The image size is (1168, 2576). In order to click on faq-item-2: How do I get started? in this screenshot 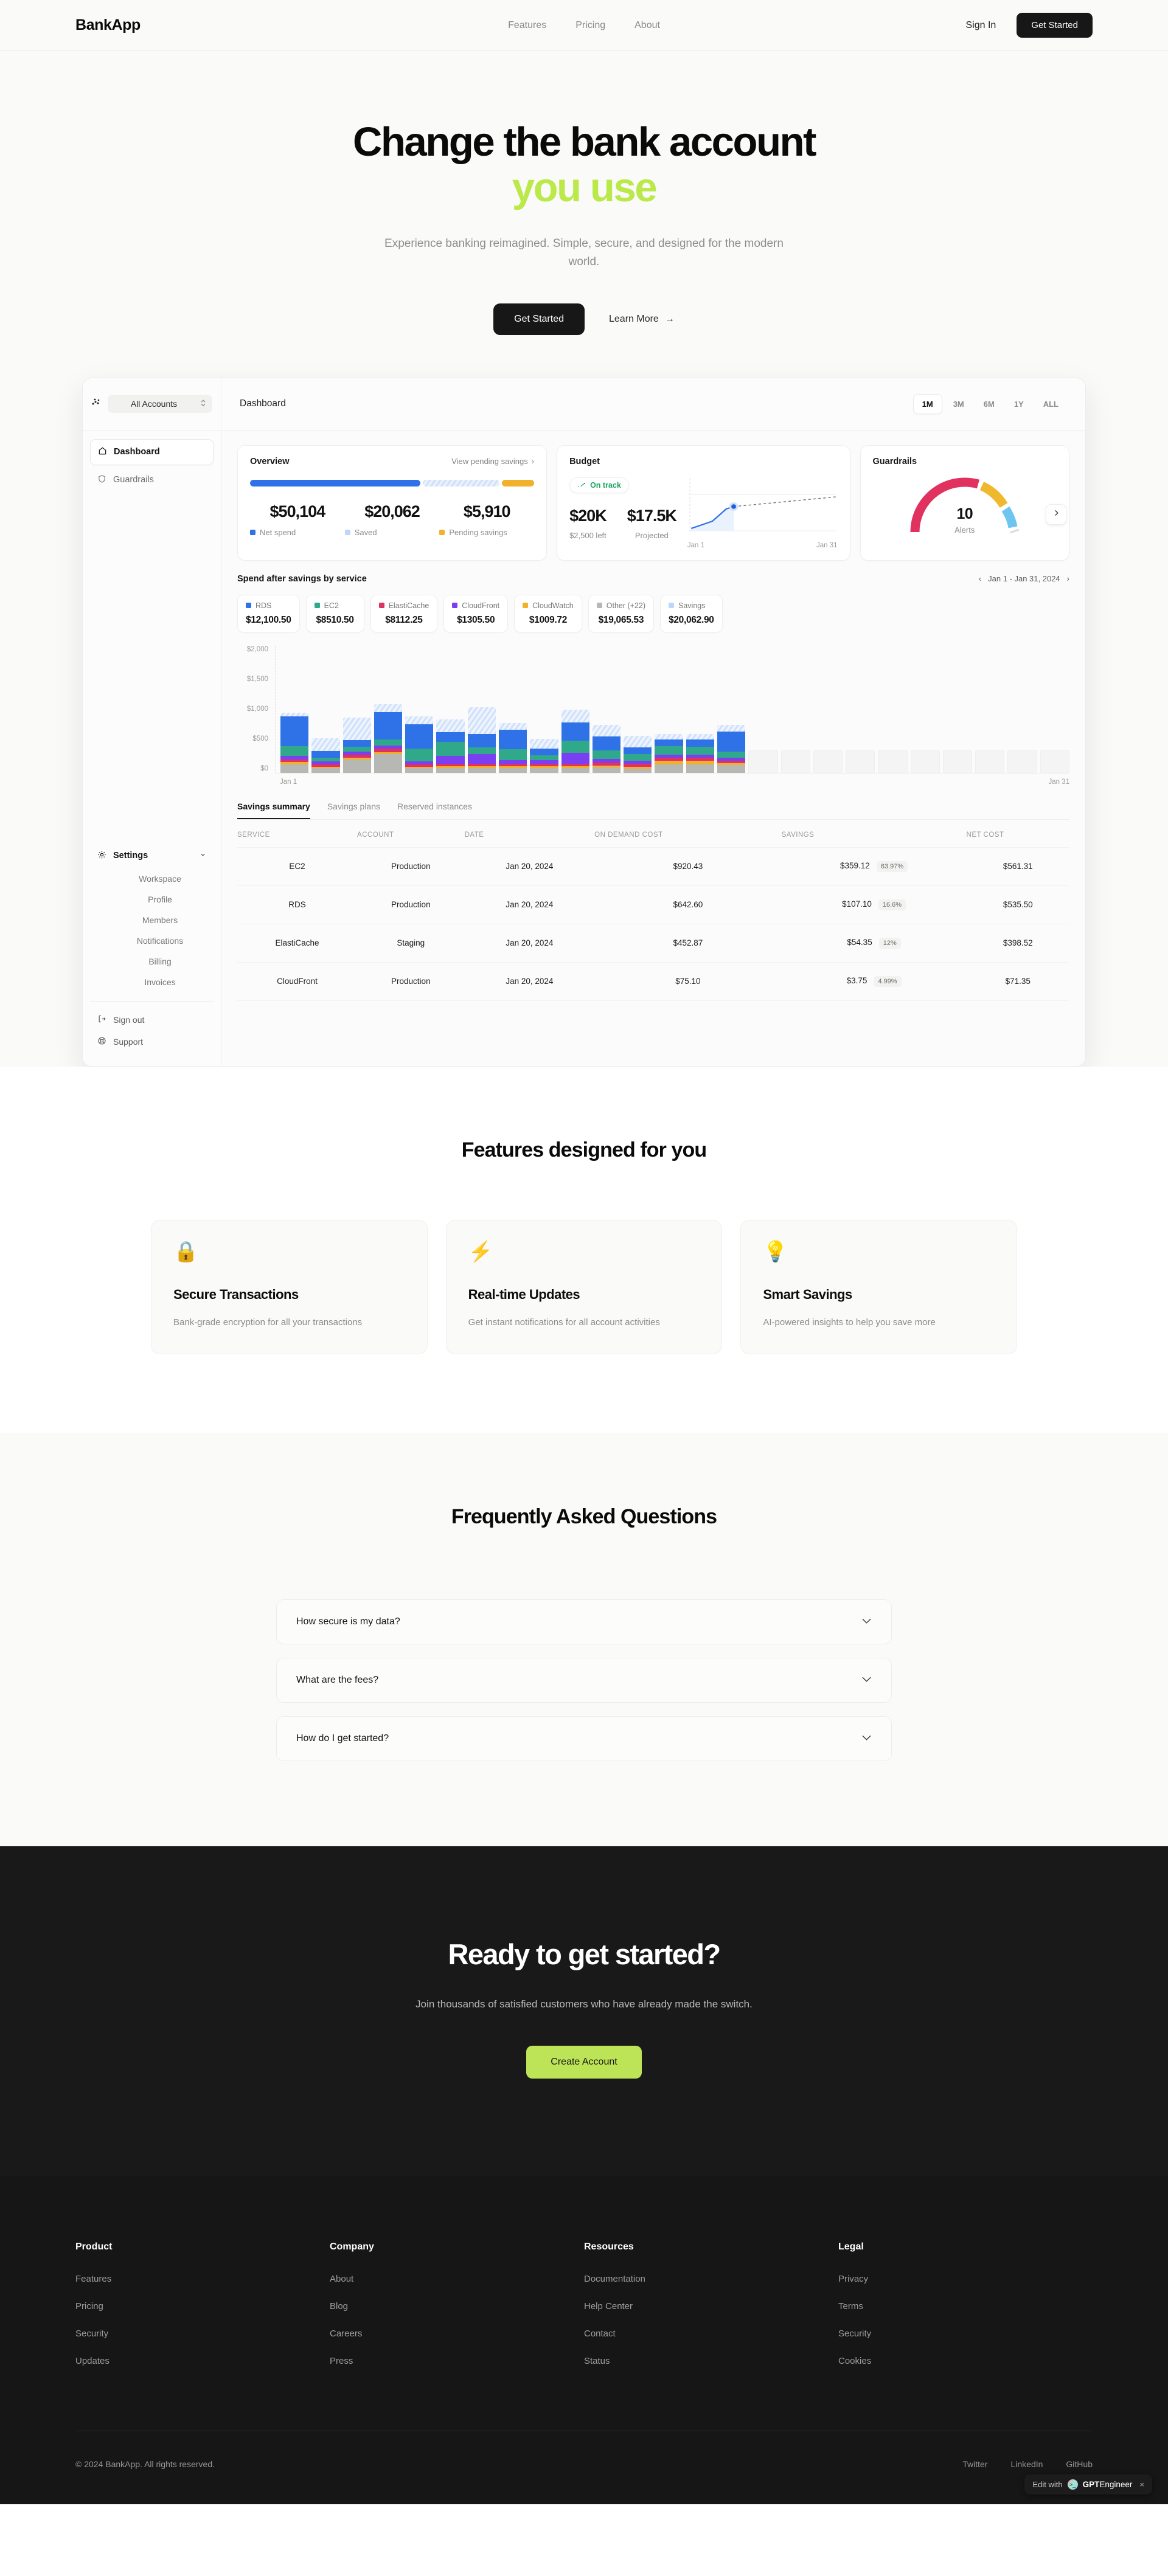, I will do `click(584, 1739)`.